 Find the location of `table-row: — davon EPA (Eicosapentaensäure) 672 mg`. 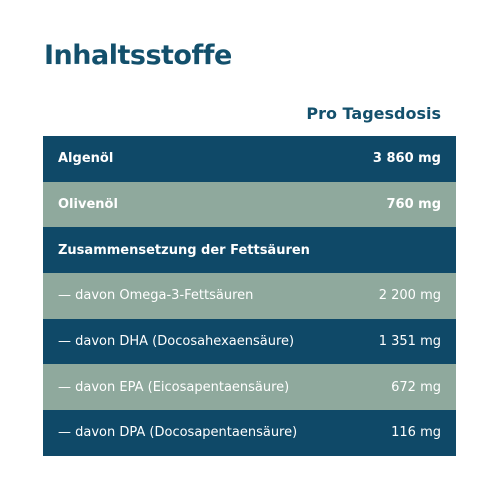

table-row: — davon EPA (Eicosapentaensäure) 672 mg is located at coordinates (249, 387).